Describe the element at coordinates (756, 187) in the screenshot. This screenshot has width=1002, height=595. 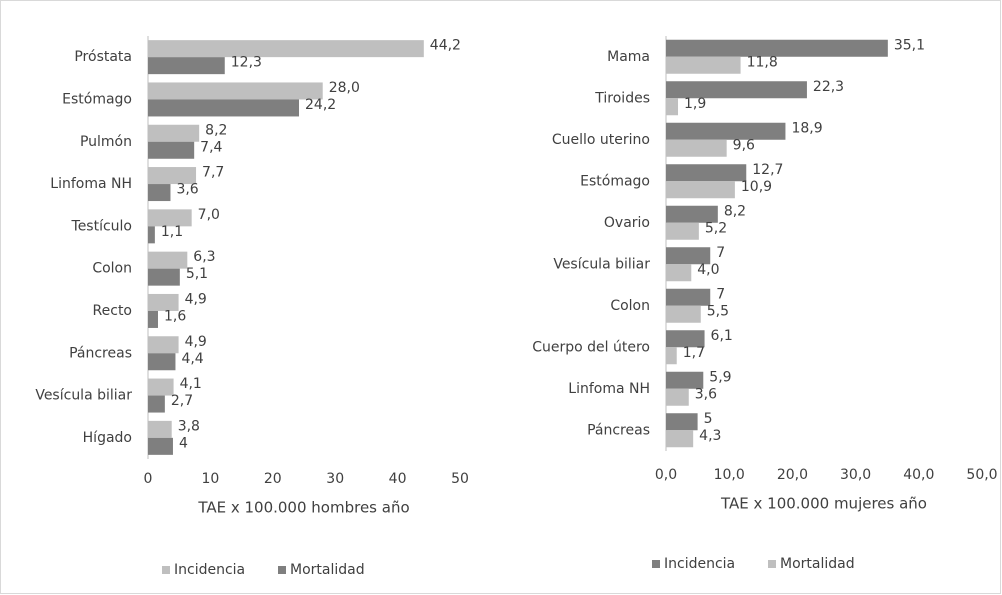
I see `value-label: 10,9` at that location.